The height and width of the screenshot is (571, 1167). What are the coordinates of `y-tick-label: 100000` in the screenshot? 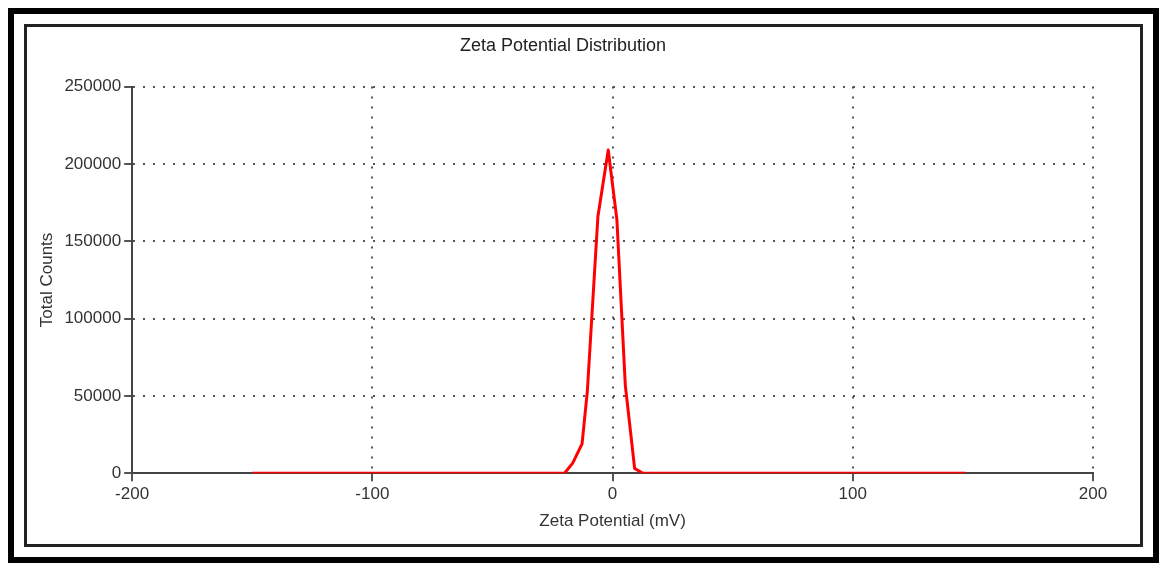 It's located at (93, 318).